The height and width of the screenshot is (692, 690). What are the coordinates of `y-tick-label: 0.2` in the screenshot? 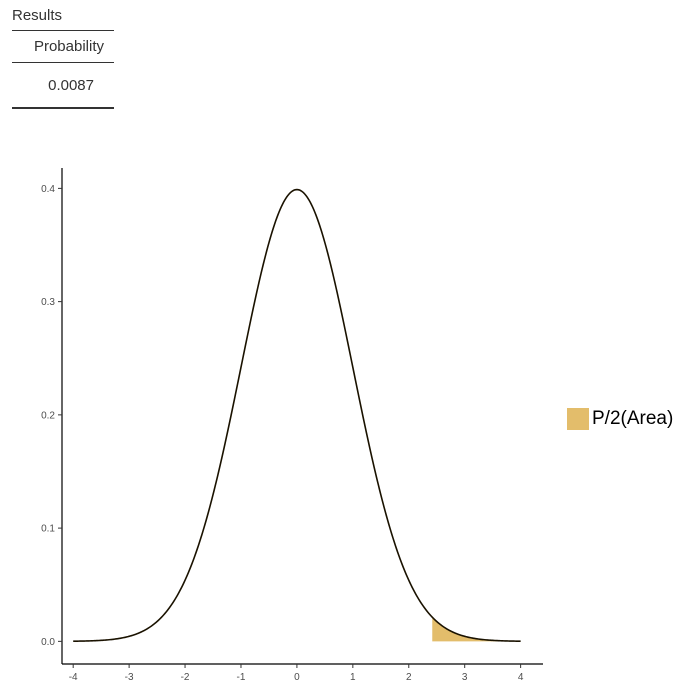 It's located at (48, 415).